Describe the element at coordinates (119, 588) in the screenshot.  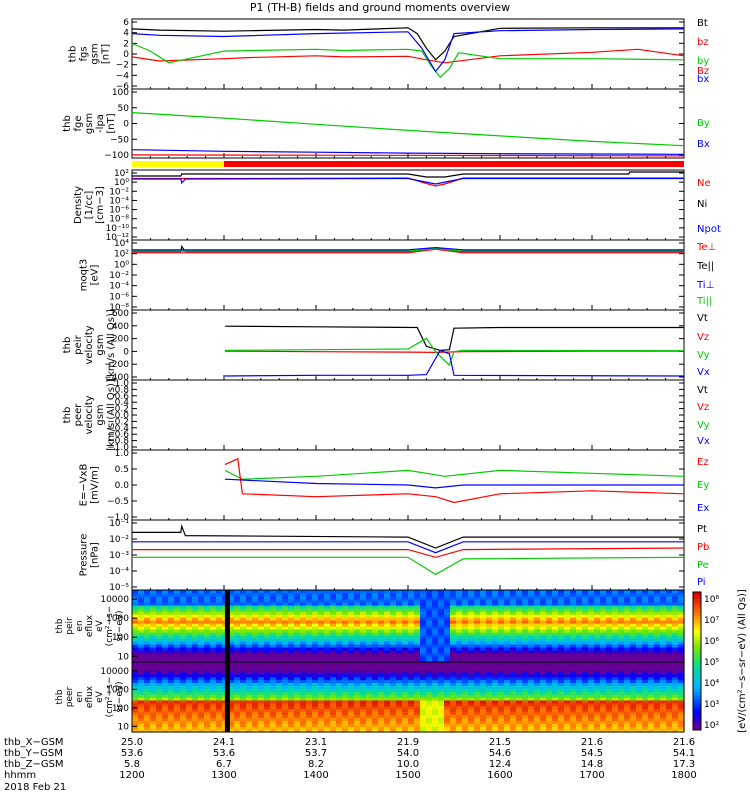
I see `y-tick-label: 10⁻⁵` at that location.